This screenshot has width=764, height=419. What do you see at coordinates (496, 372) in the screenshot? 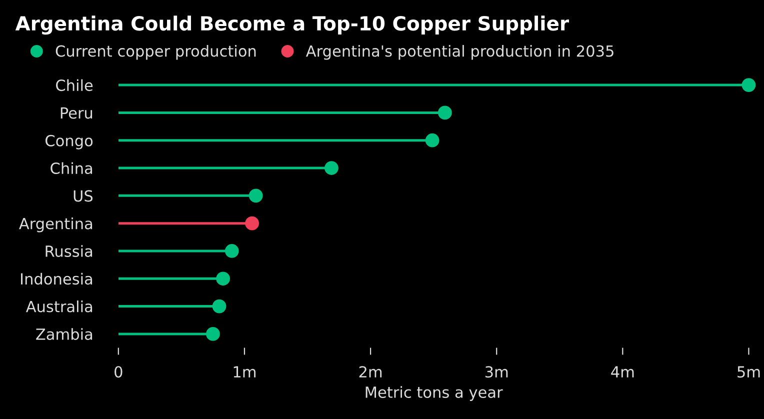
I see `x-tick-label: 3m` at bounding box center [496, 372].